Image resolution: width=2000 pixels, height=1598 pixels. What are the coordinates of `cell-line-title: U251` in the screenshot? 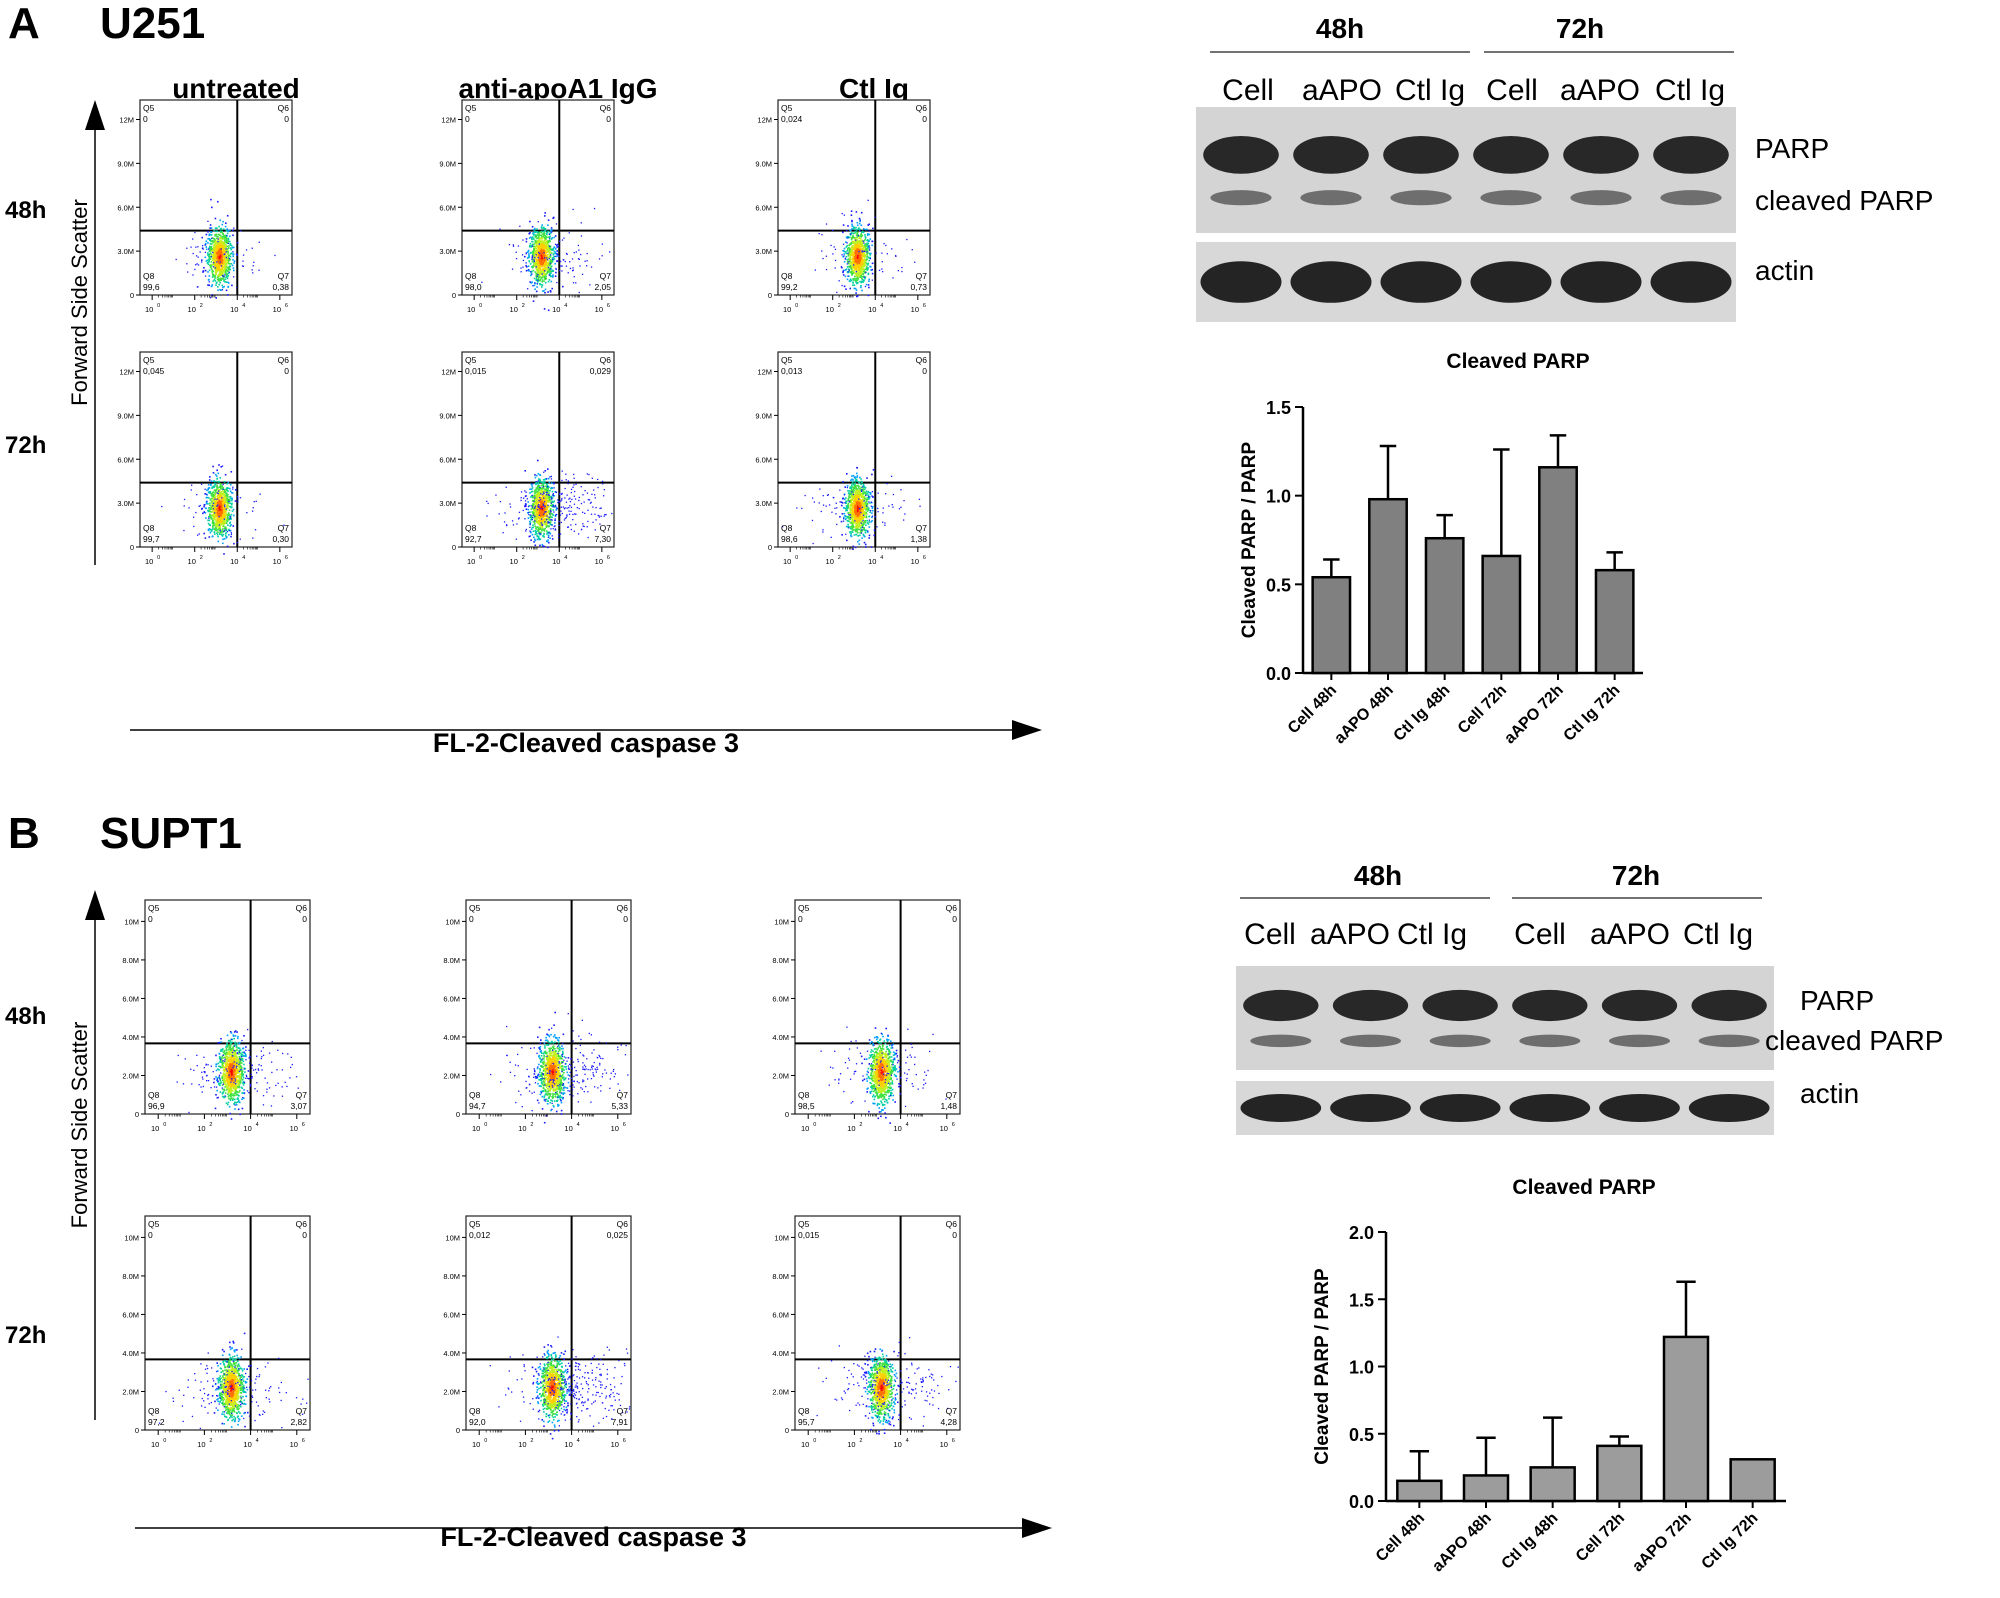 It's located at (152, 24).